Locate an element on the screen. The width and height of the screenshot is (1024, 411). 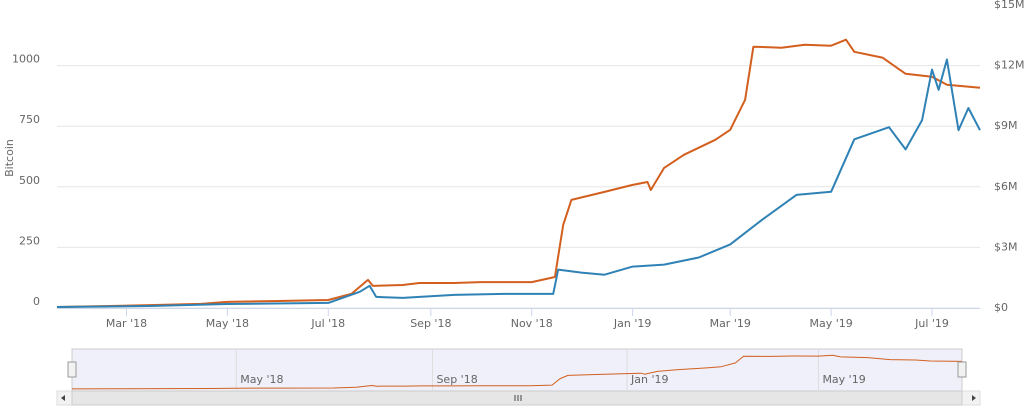
navigator-tick-label: Sep '18 is located at coordinates (456, 379).